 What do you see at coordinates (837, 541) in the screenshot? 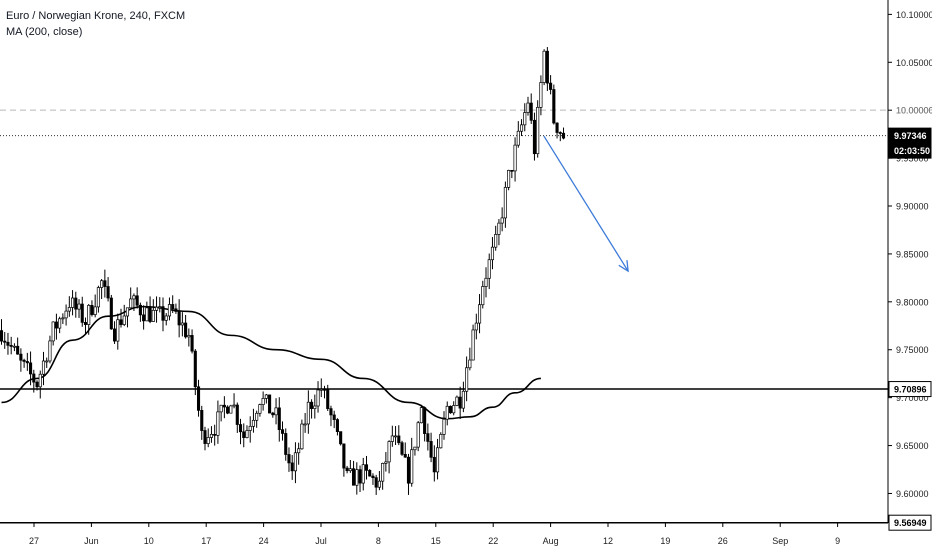
I see `time-tick-label: 9` at bounding box center [837, 541].